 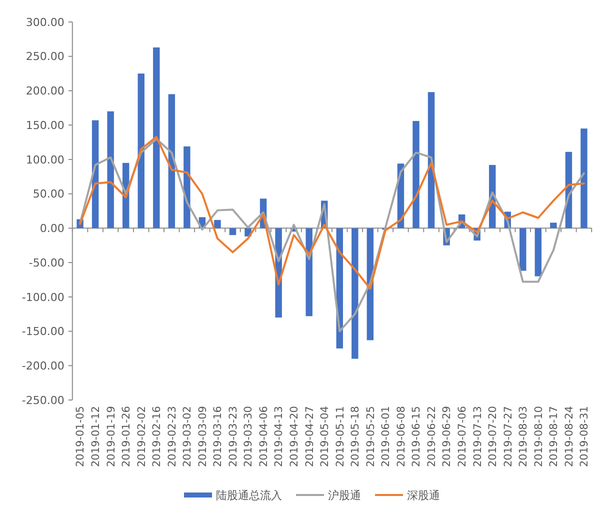 What do you see at coordinates (447, 437) in the screenshot?
I see `x-tick-label: 2019-06-29` at bounding box center [447, 437].